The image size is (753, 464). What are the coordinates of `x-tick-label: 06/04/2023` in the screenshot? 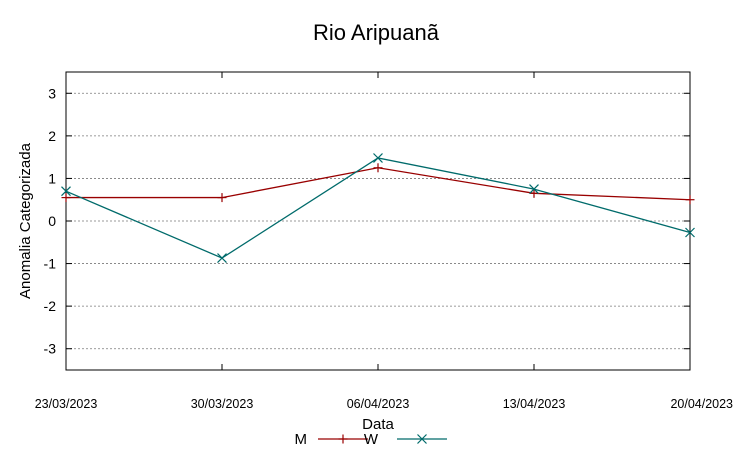 It's located at (378, 404).